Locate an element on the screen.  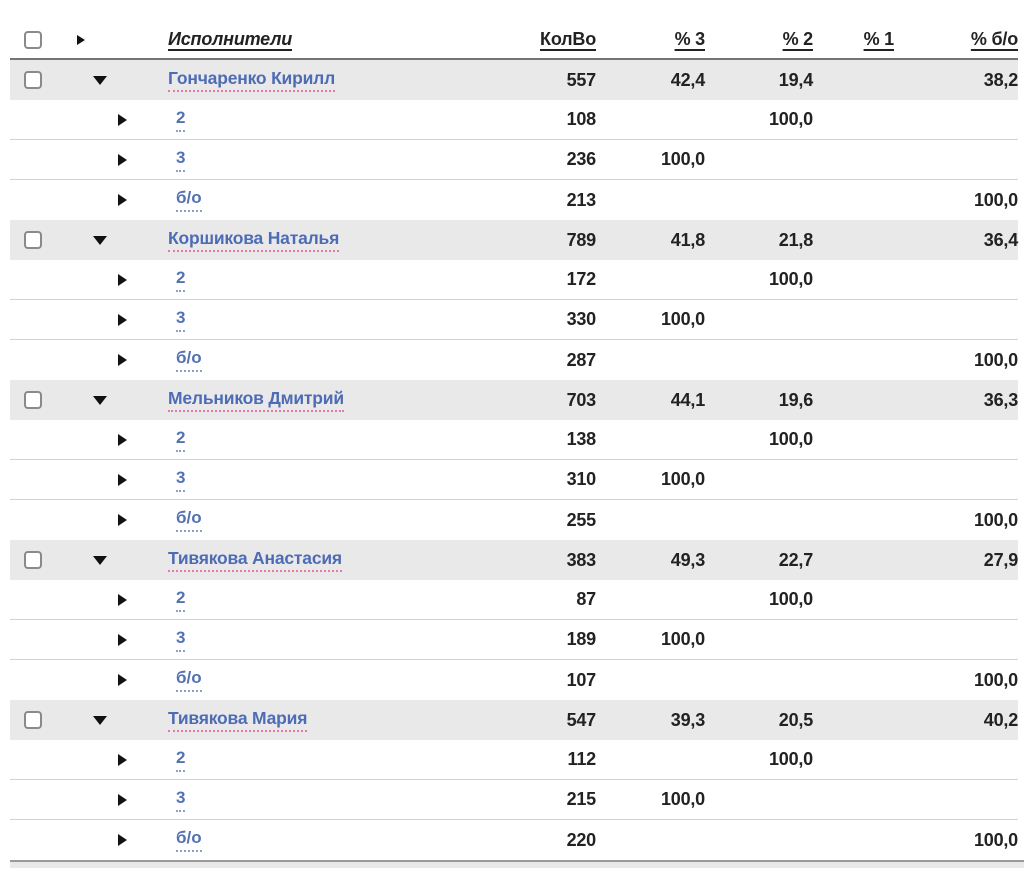
pbo-value-cell: 38,2 is located at coordinates (956, 80).